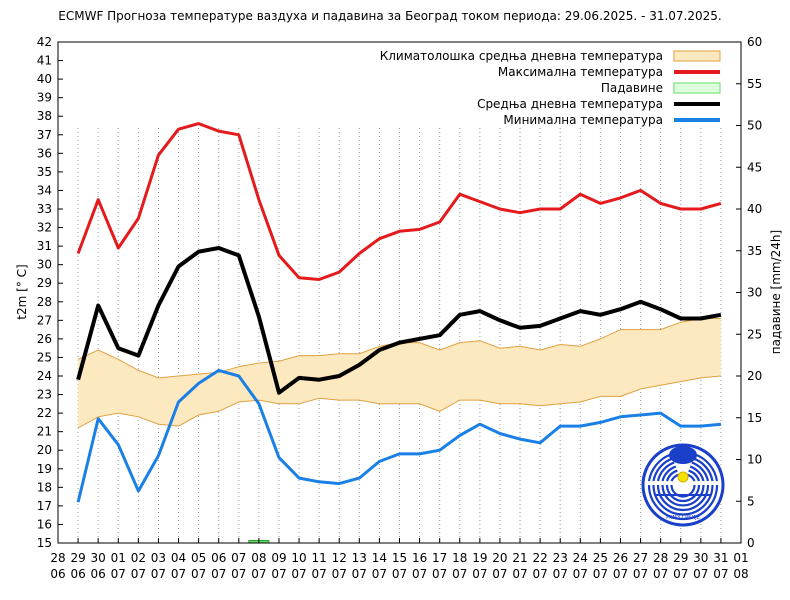  What do you see at coordinates (754, 84) in the screenshot?
I see `y2-tick-label: 55` at bounding box center [754, 84].